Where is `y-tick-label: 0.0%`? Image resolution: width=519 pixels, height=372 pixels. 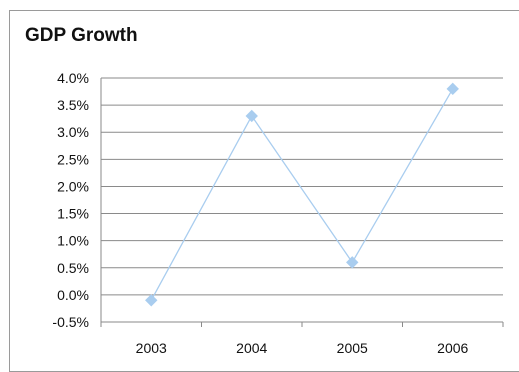 y-tick-label: 0.0% is located at coordinates (73, 295).